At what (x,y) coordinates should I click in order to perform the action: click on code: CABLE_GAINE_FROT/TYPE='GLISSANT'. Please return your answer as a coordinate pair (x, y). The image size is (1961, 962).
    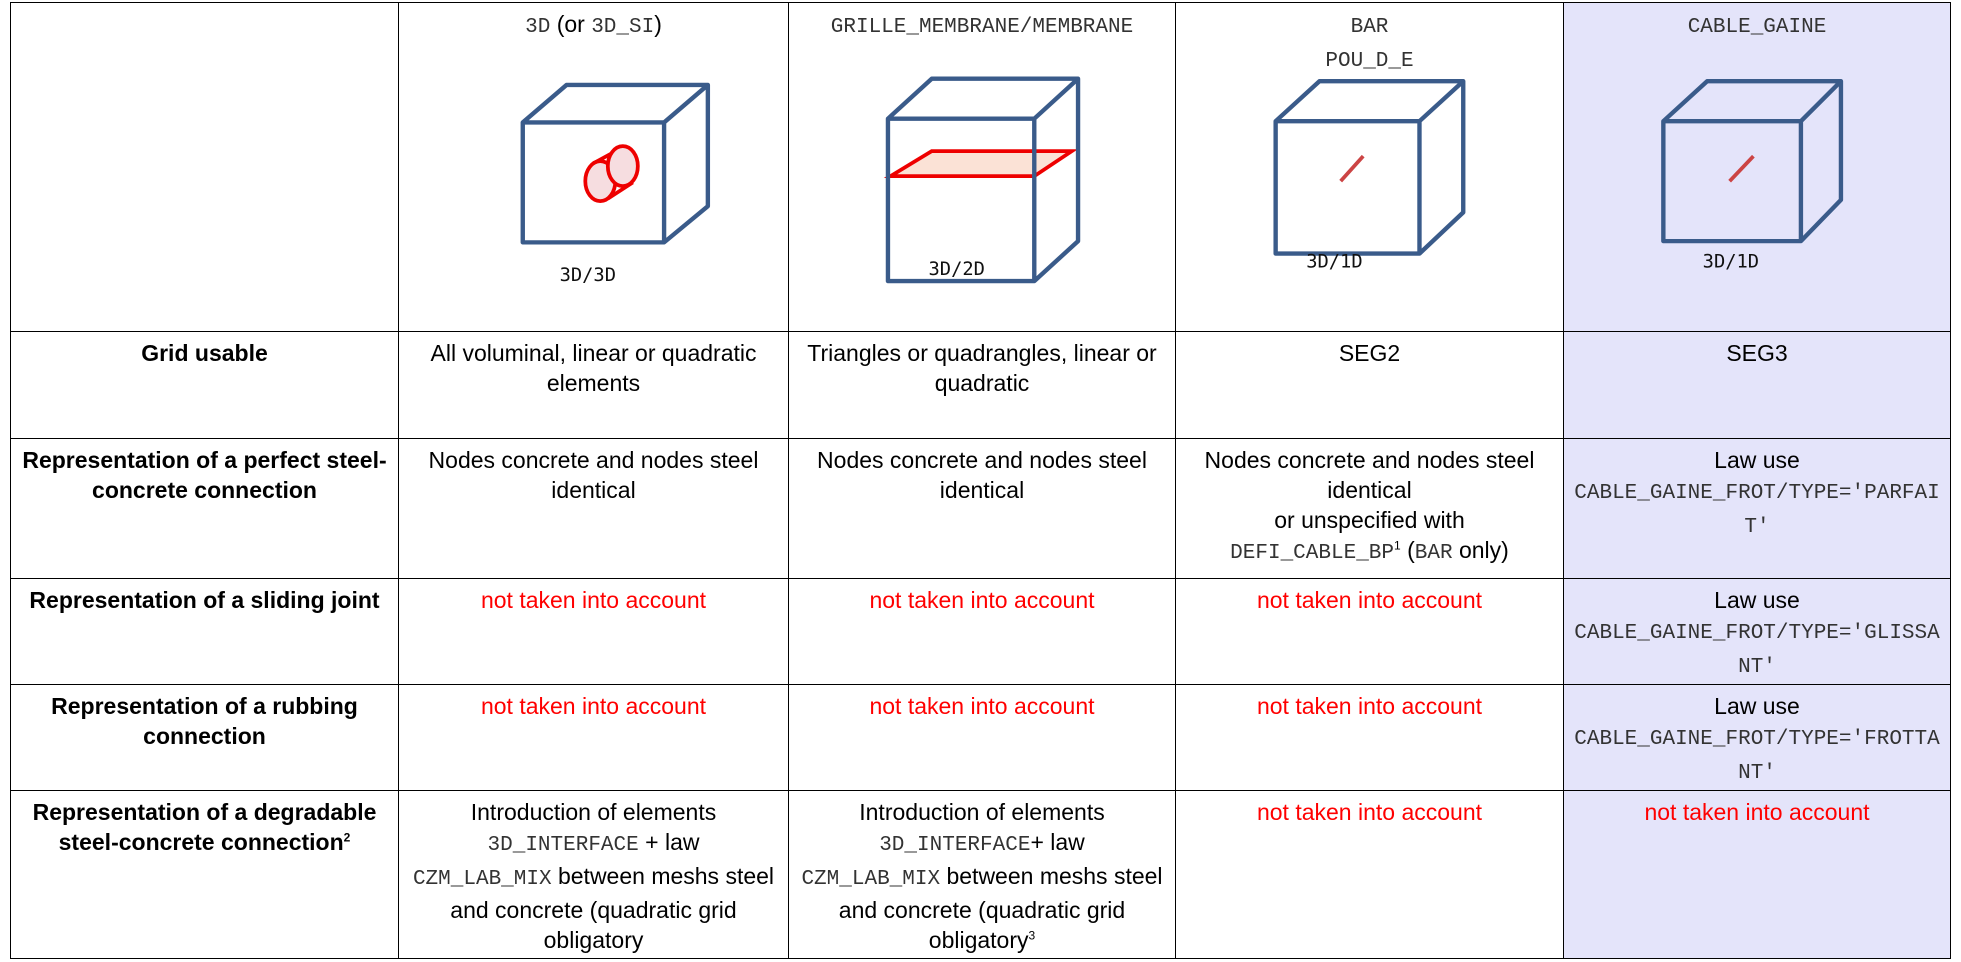
    Looking at the image, I should click on (1757, 650).